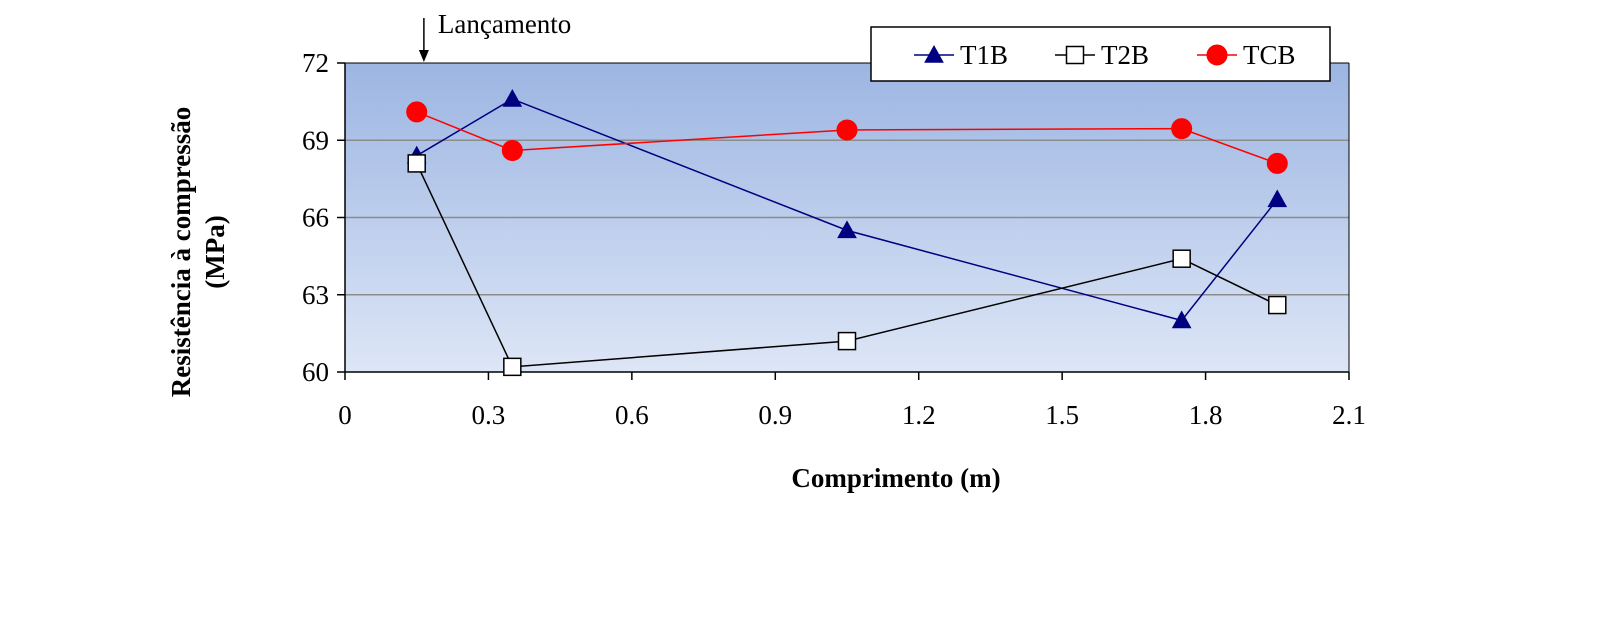  Describe the element at coordinates (504, 24) in the screenshot. I see `annotation-label: Lançamento` at that location.